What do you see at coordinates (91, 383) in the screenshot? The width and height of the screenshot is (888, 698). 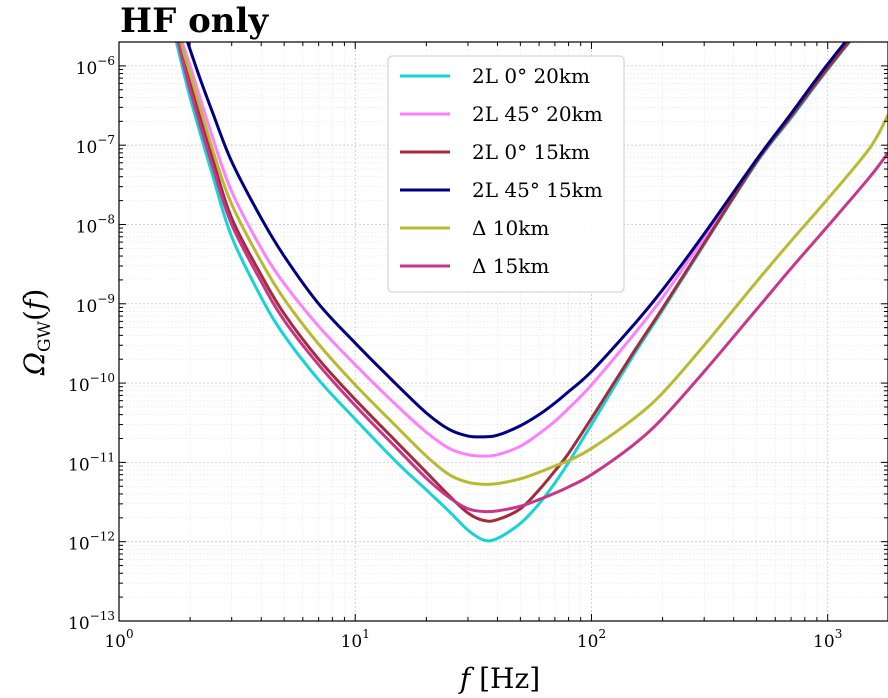 I see `y-tick-label: 10⁻¹⁰` at bounding box center [91, 383].